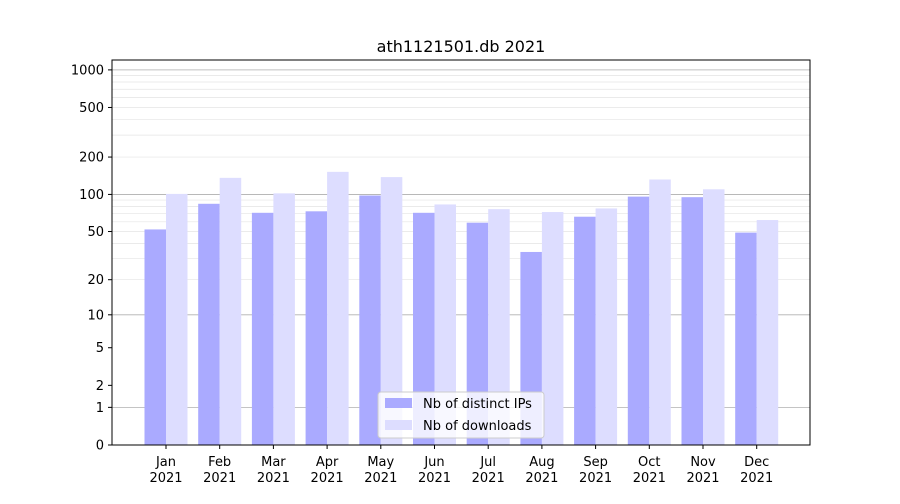 The image size is (900, 504). I want to click on legend-label-downloads: Nb of downloads, so click(477, 426).